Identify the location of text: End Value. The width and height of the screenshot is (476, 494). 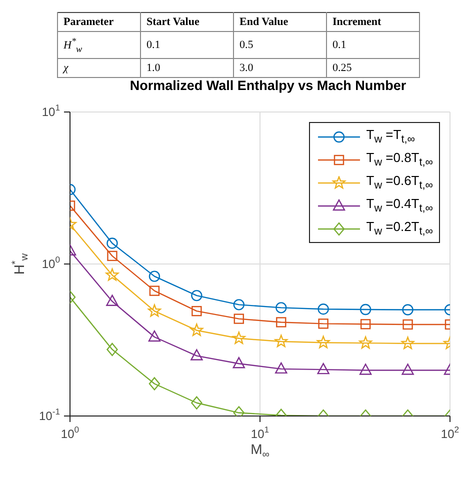
(279, 22).